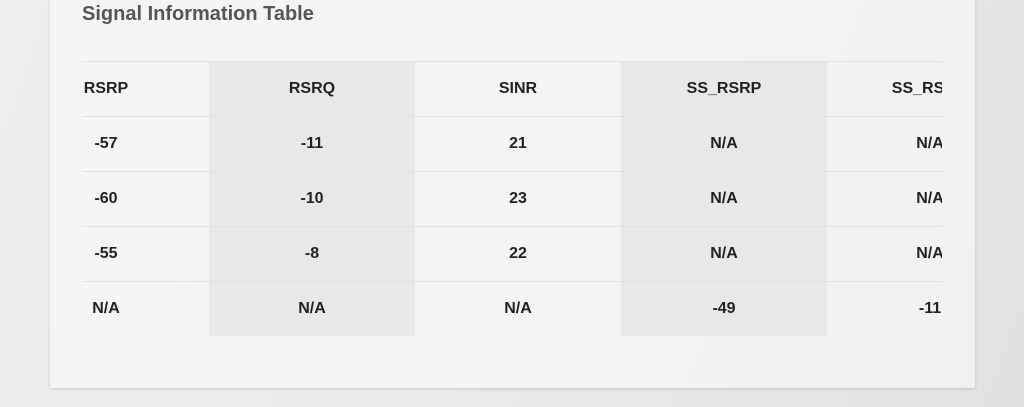 The width and height of the screenshot is (1024, 407). What do you see at coordinates (198, 14) in the screenshot?
I see `card-title: Signal Information Table` at bounding box center [198, 14].